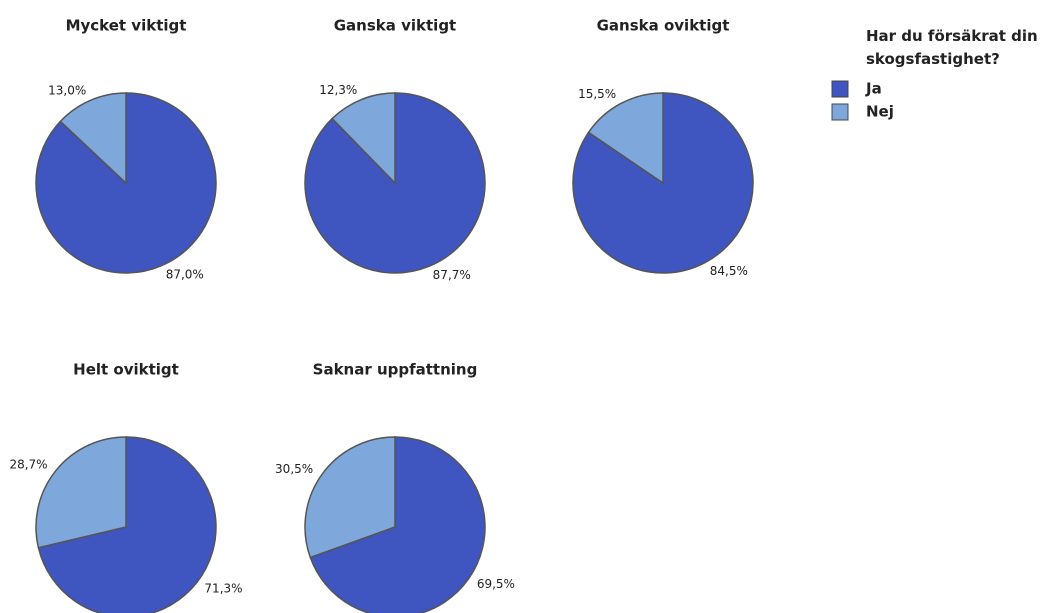 The width and height of the screenshot is (1043, 613). What do you see at coordinates (67, 91) in the screenshot?
I see `slice-label: 13,0%` at bounding box center [67, 91].